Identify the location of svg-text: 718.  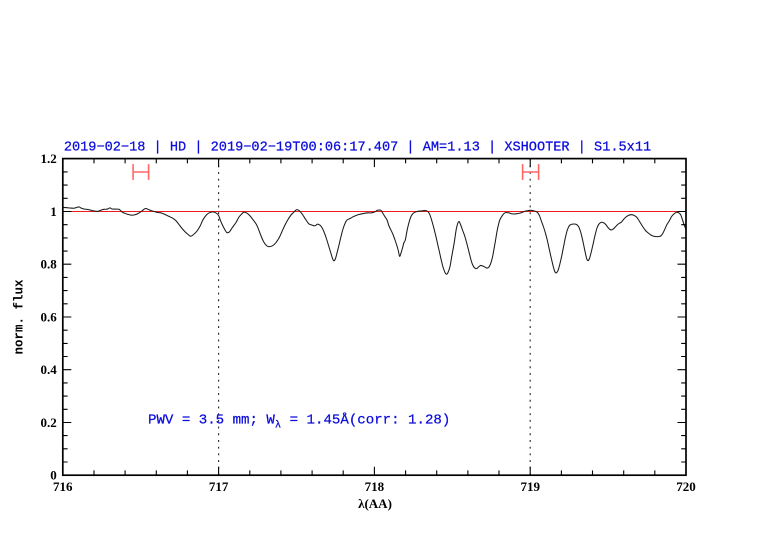
(375, 486).